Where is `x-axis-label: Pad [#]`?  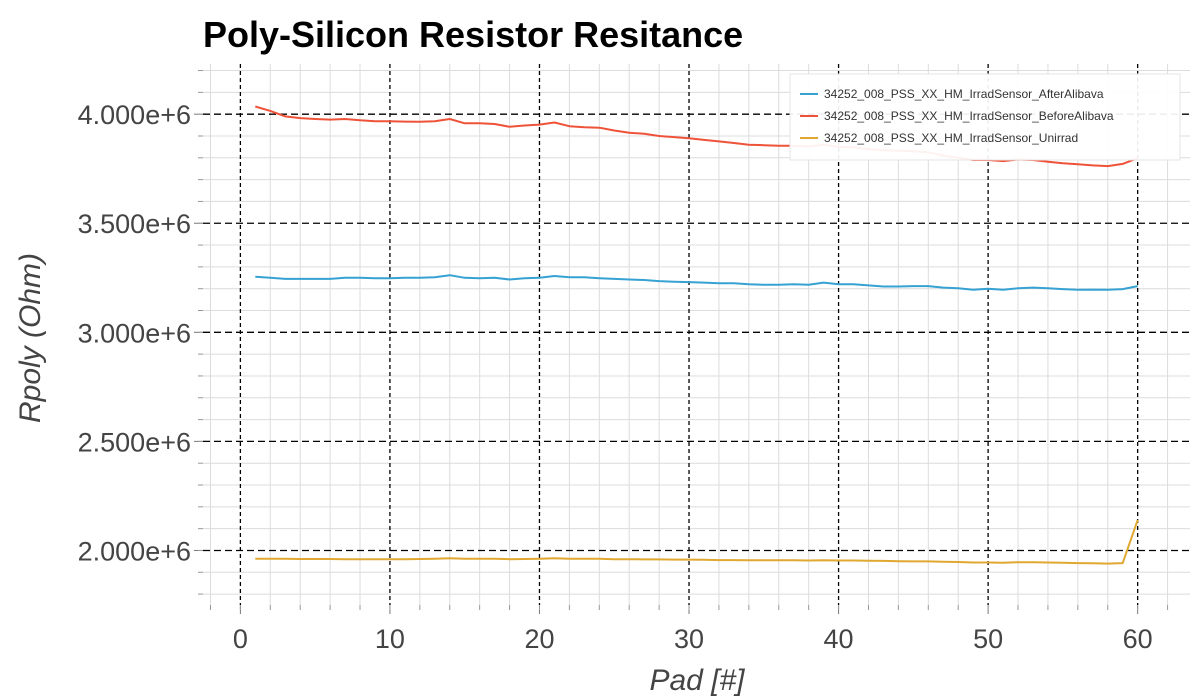 x-axis-label: Pad [#] is located at coordinates (697, 680).